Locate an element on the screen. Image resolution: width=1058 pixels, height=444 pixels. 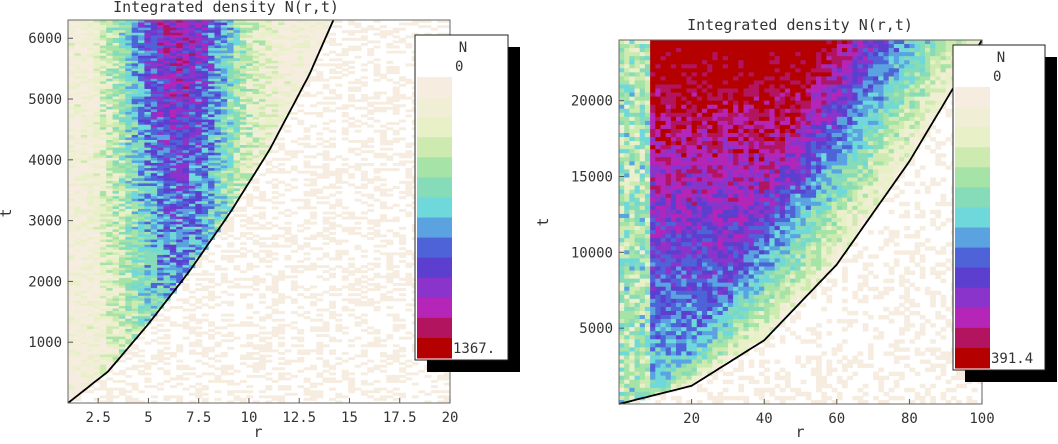
y-tick-label: 20000 is located at coordinates (592, 102).